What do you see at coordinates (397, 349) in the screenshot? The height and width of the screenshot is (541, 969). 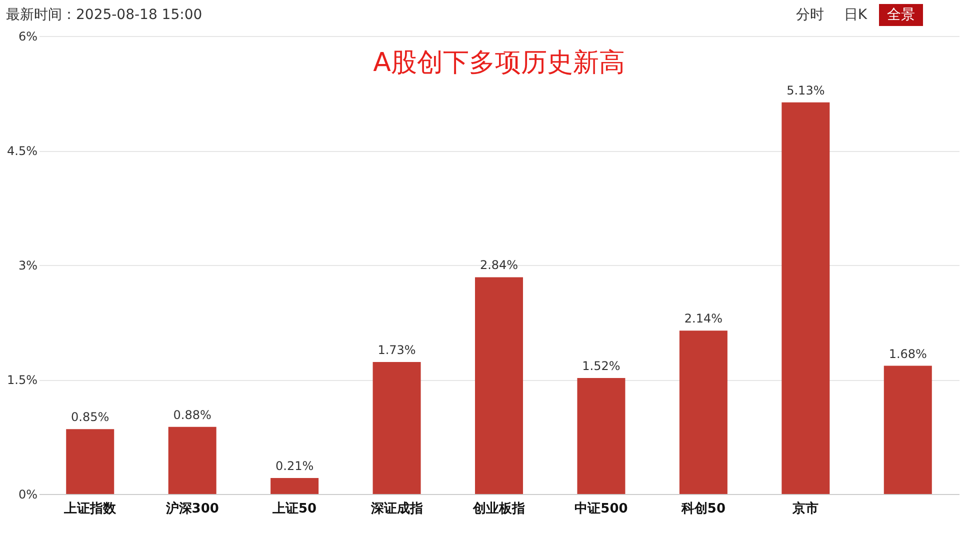 I see `data-label: 1.73%` at bounding box center [397, 349].